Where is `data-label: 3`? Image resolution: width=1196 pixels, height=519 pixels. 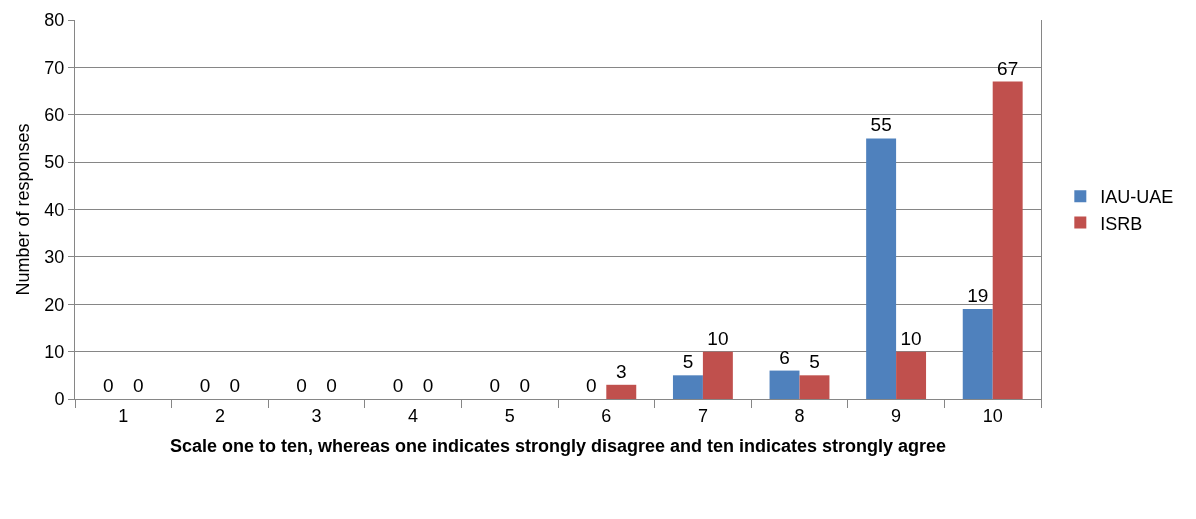
data-label: 3 is located at coordinates (621, 371).